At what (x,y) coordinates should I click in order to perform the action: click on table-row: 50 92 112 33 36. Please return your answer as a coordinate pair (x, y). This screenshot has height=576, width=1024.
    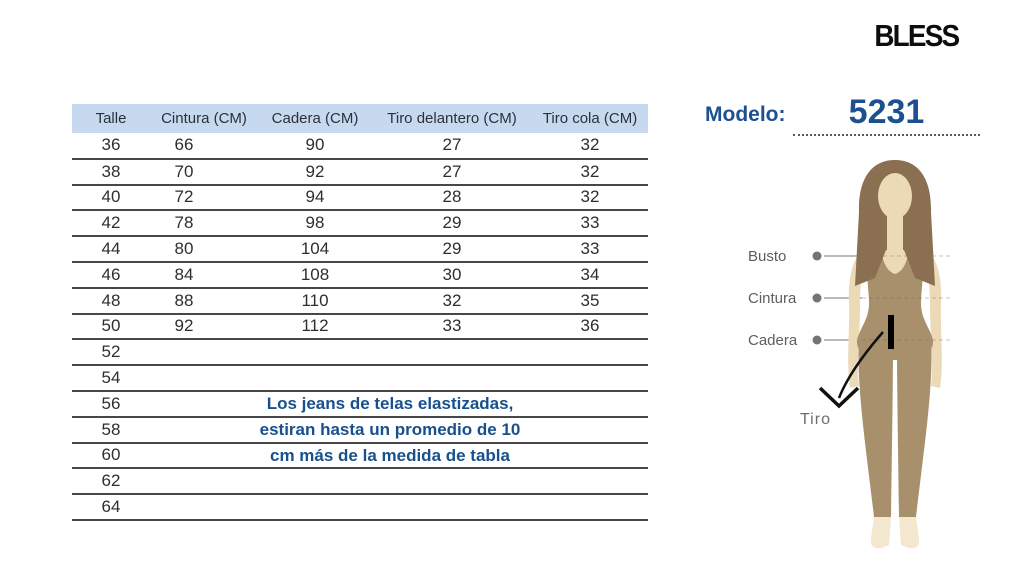
    Looking at the image, I should click on (360, 327).